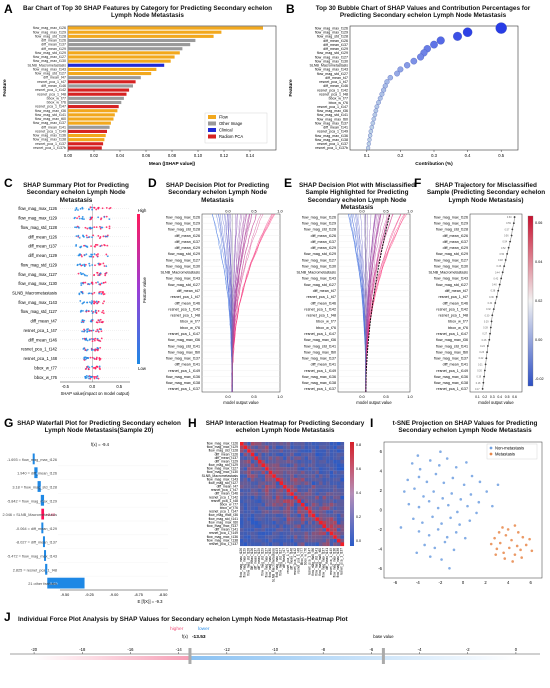  I want to click on chart-d-ylabel-14: diff_mean_t146, so click(187, 303).